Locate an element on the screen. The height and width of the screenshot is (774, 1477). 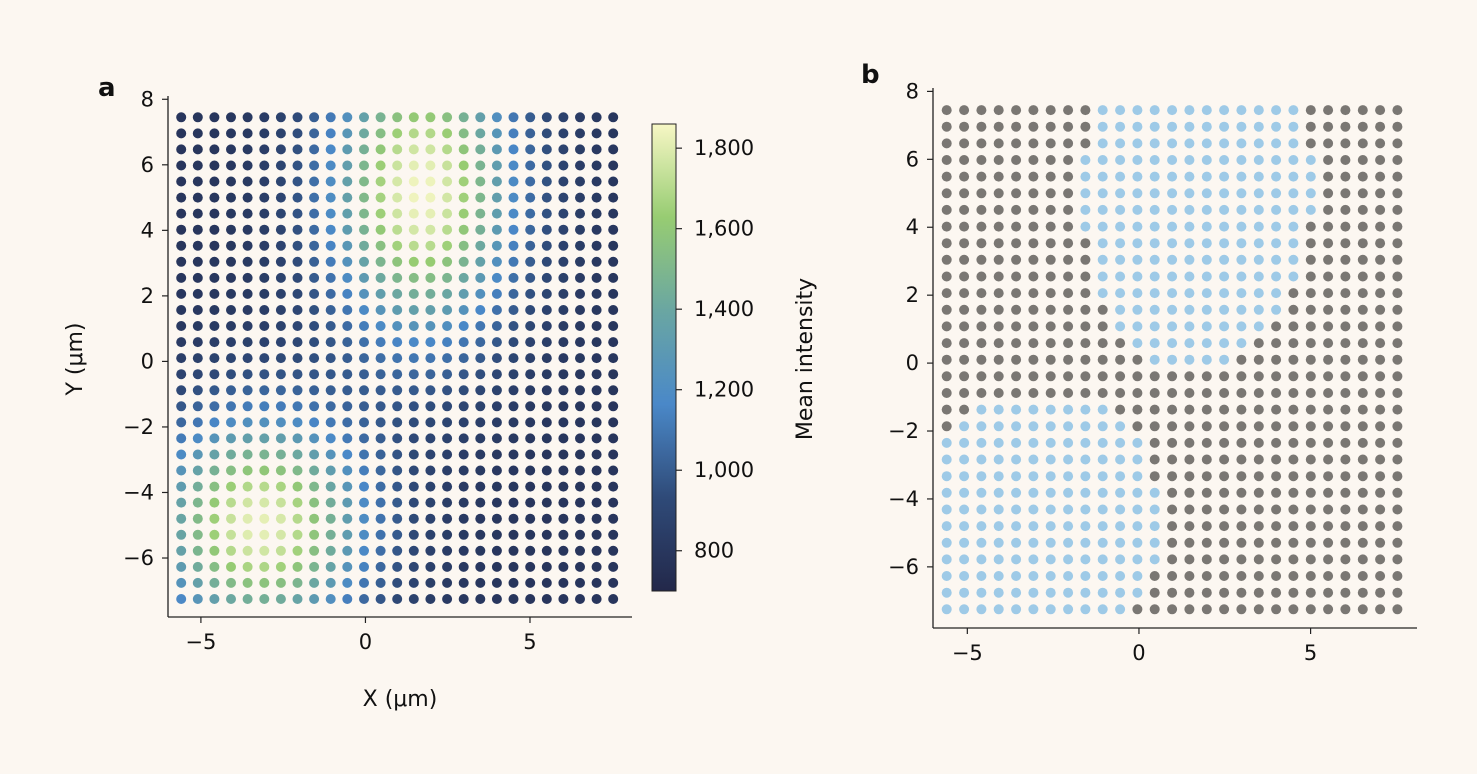
panel-b-y-tick-label: −2 is located at coordinates (903, 431).